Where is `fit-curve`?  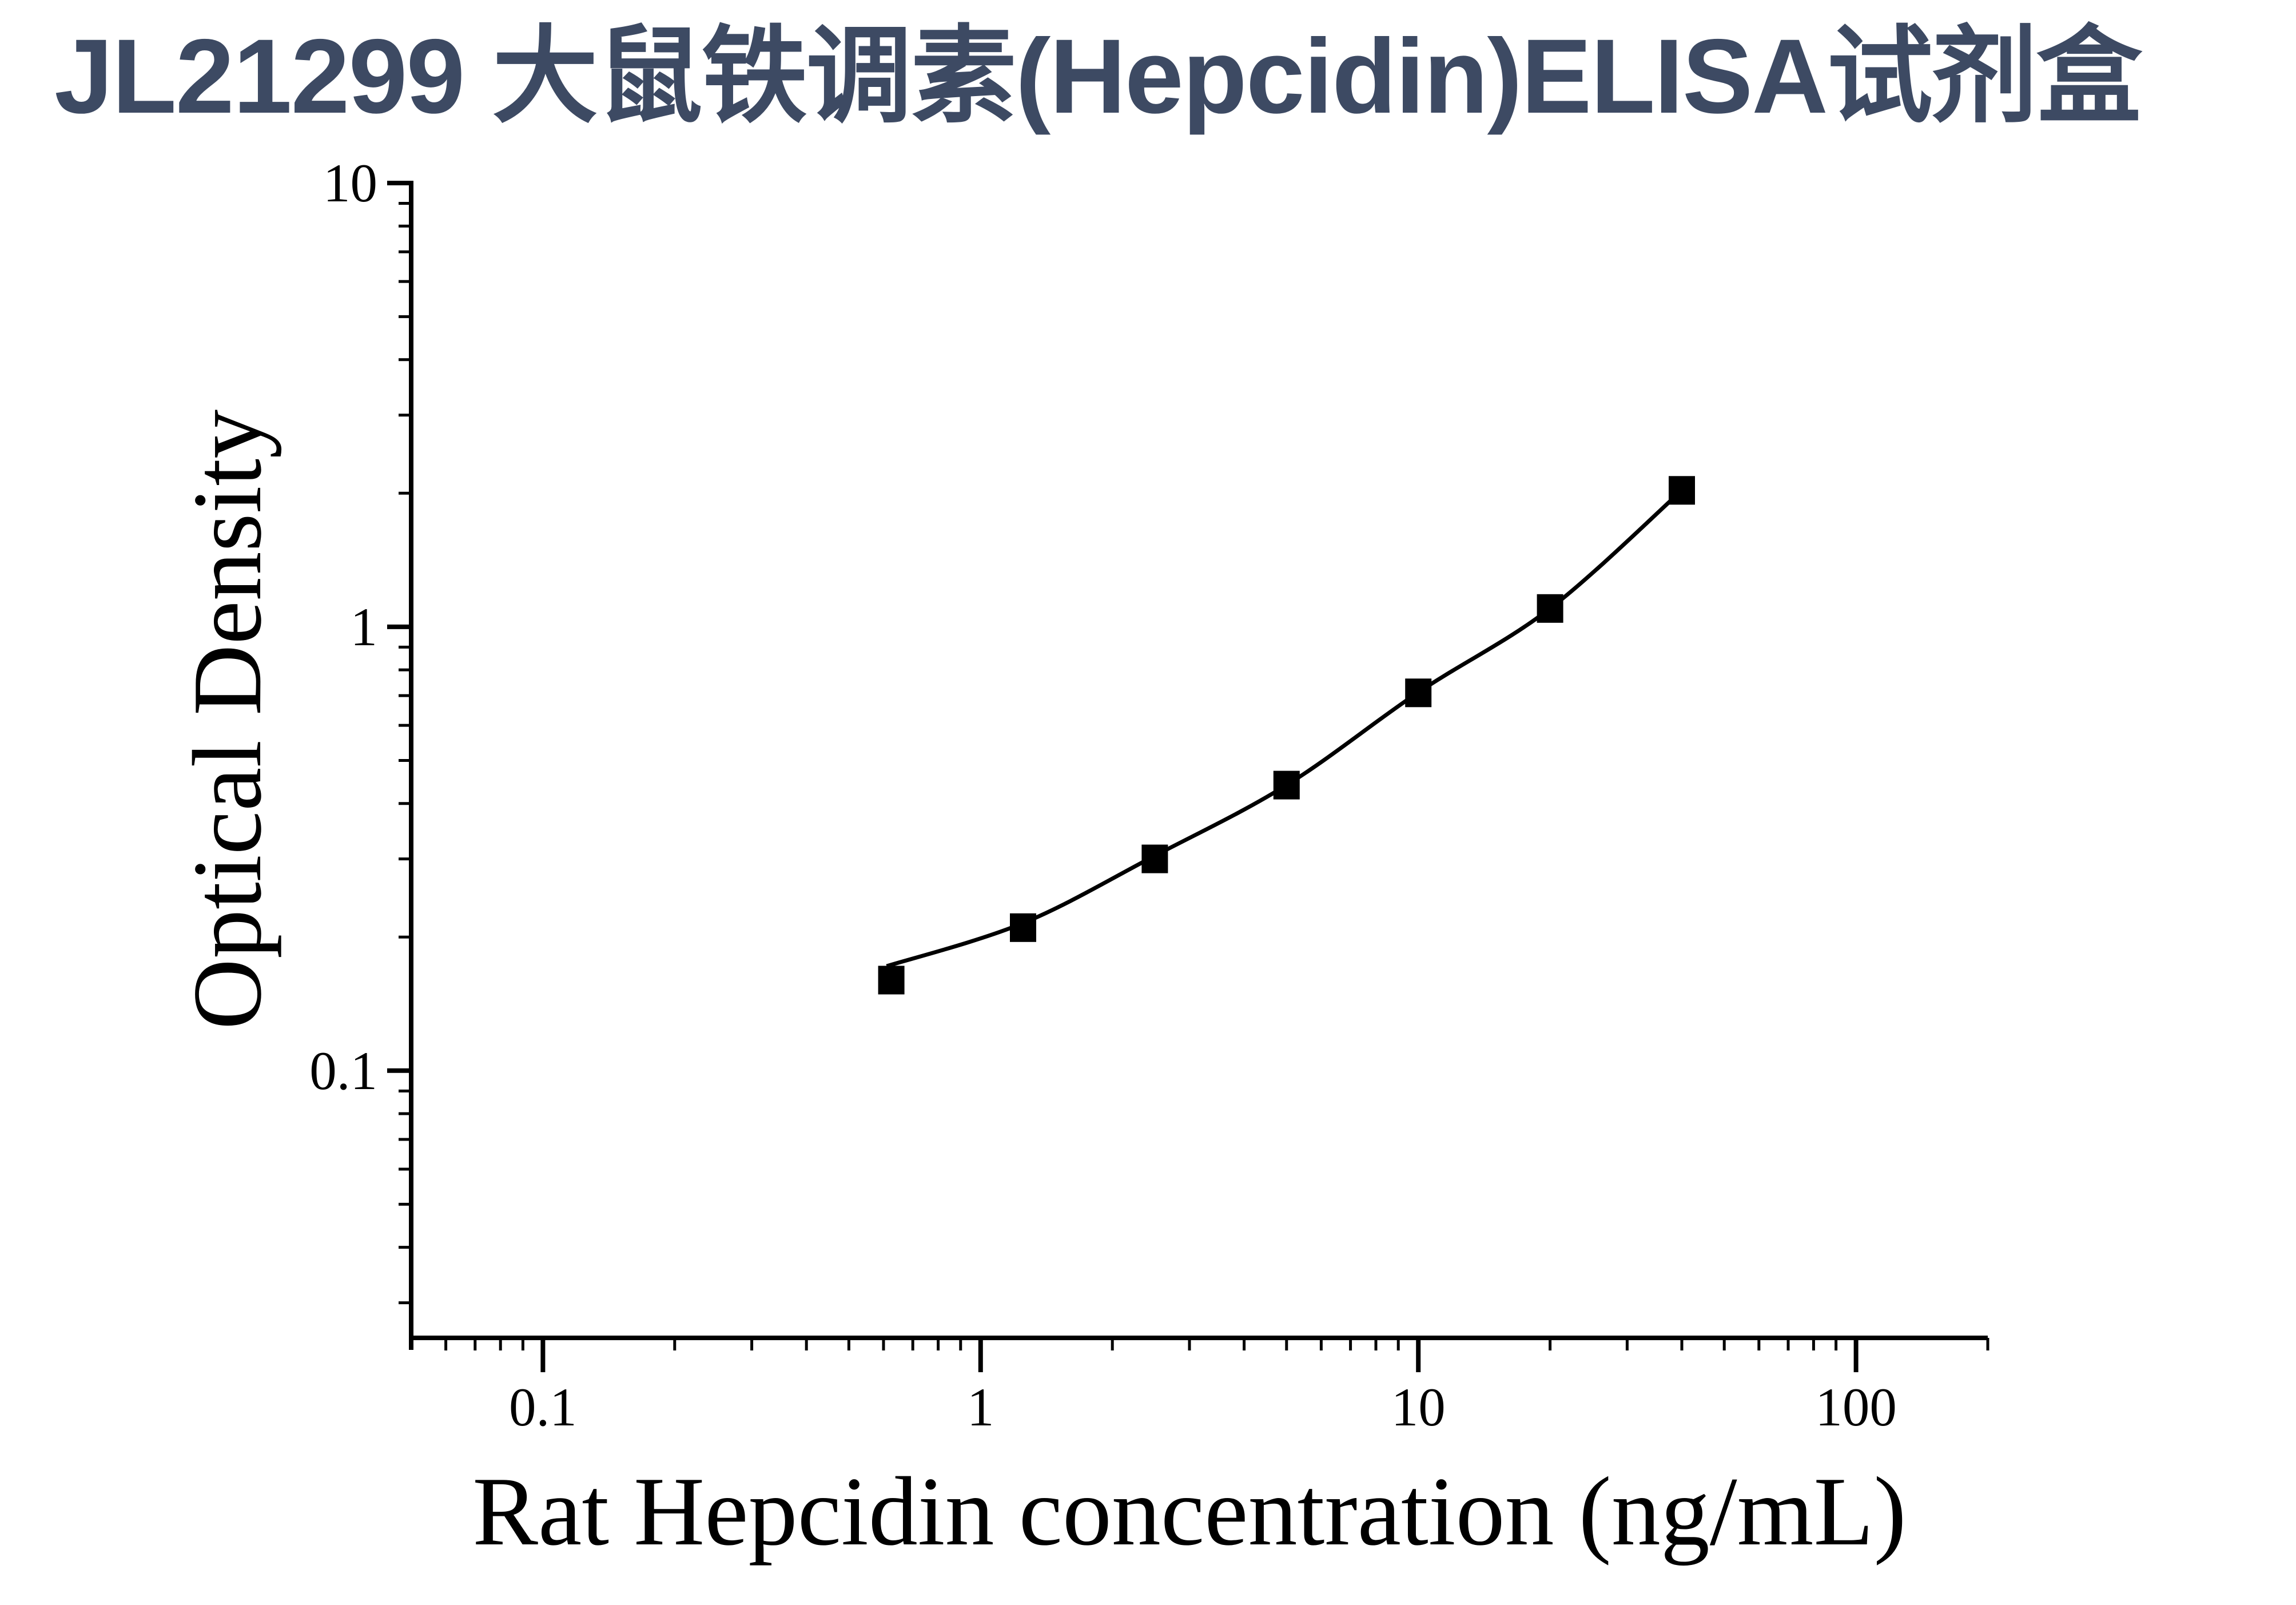 fit-curve is located at coordinates (1285, 728).